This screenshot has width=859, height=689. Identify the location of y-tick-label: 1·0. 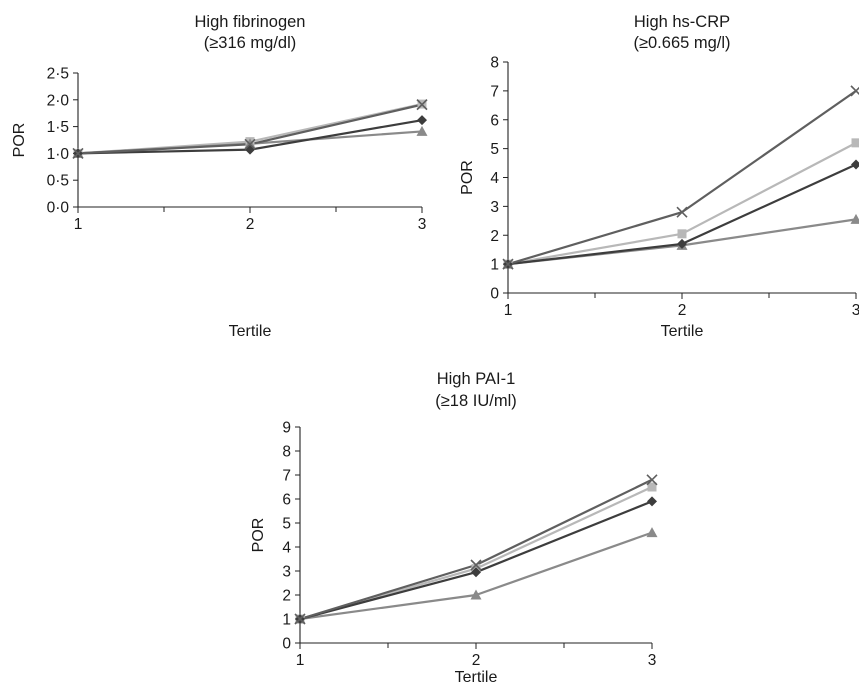
(58, 154).